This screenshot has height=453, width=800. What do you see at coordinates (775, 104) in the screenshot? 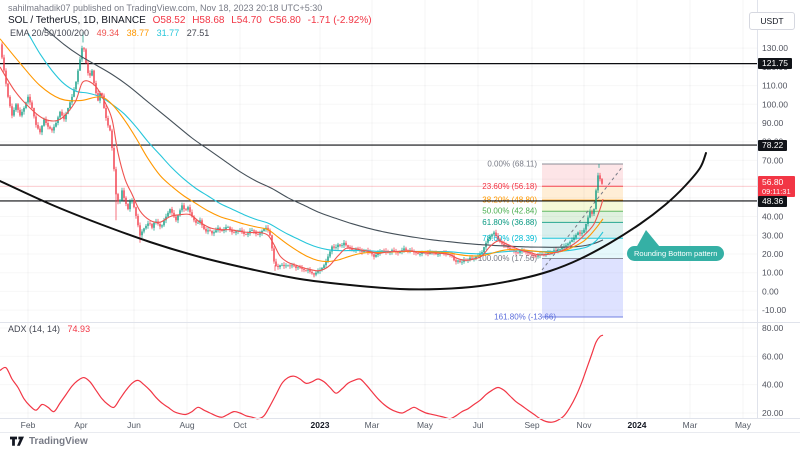
I see `price-tick-label: 100.00` at bounding box center [775, 104].